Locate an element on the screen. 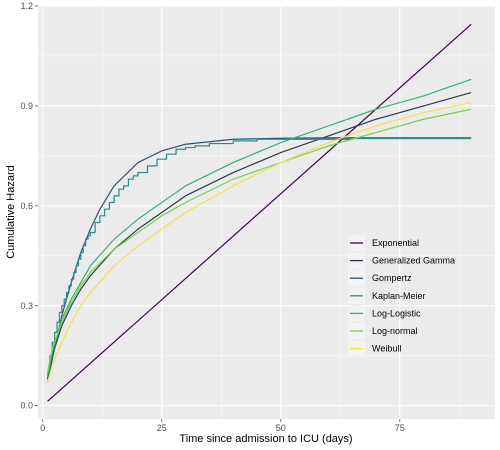 The width and height of the screenshot is (500, 450). x-tick-label: 25 is located at coordinates (162, 428).